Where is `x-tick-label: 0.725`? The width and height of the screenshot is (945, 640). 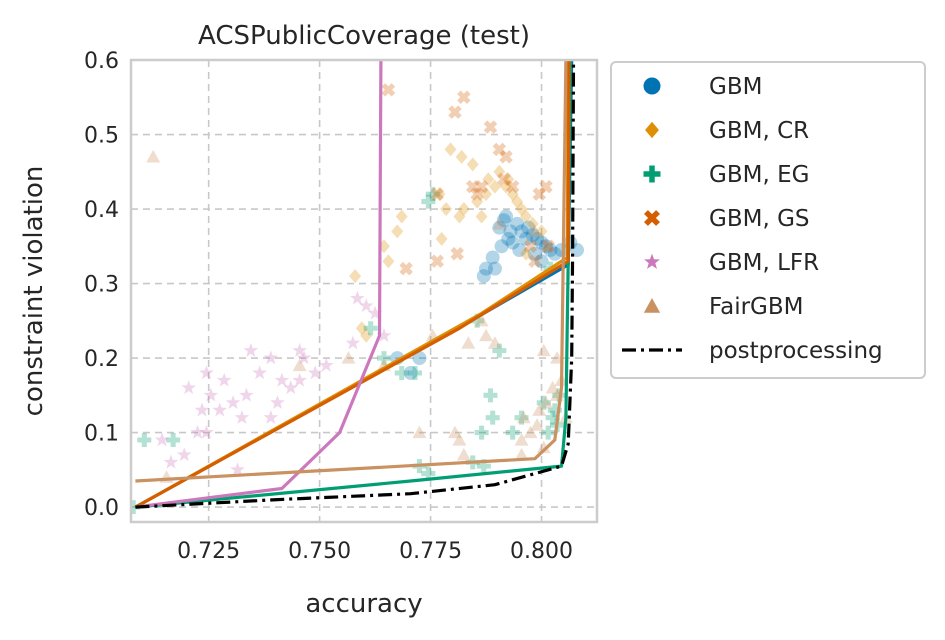 x-tick-label: 0.725 is located at coordinates (208, 551).